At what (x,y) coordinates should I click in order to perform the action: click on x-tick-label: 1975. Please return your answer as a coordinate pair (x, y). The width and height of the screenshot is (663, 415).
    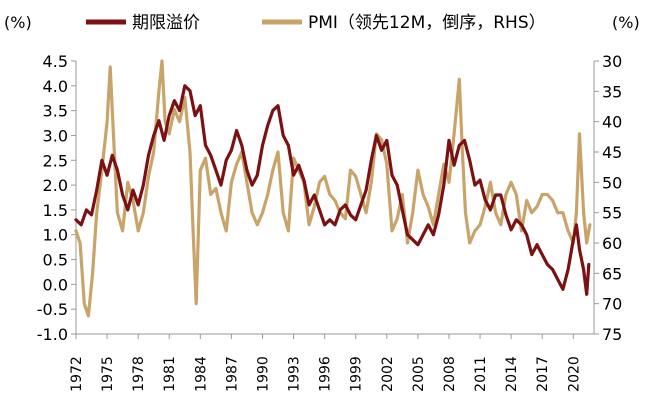
    Looking at the image, I should click on (108, 374).